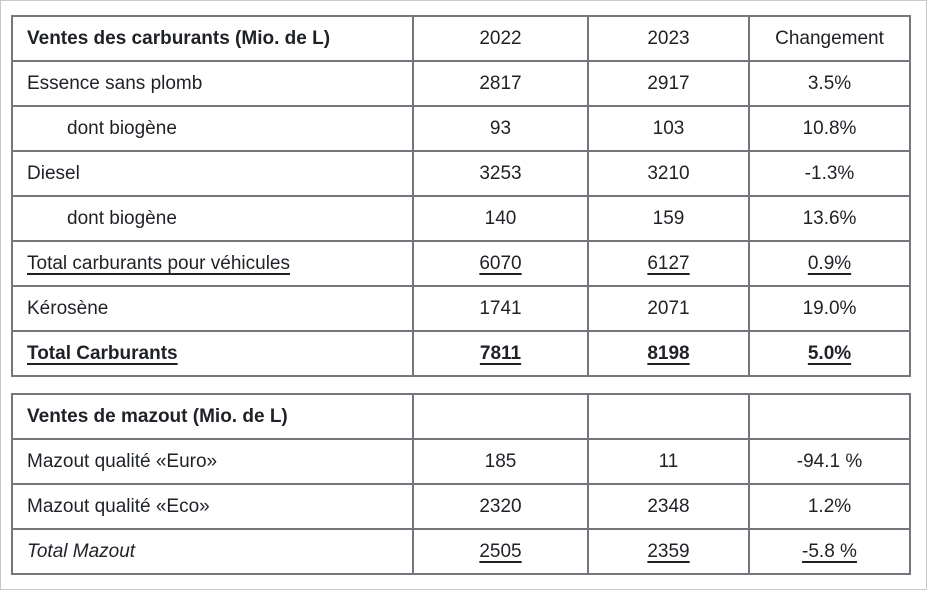 This screenshot has height=590, width=927. I want to click on value-2023: 2348, so click(668, 506).